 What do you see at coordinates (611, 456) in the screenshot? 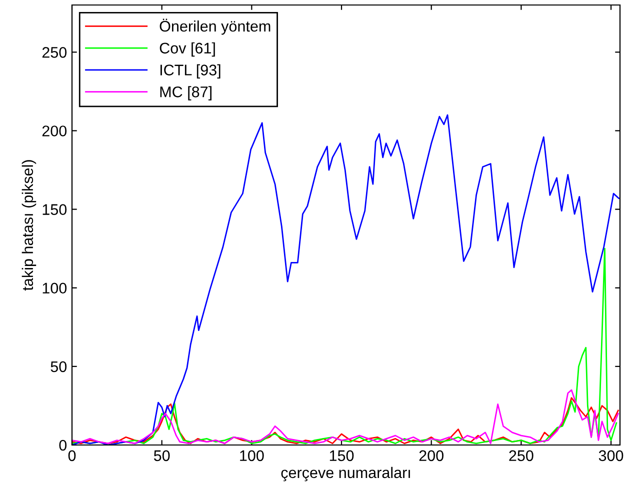
I see `x-tick-label: 300` at bounding box center [611, 456].